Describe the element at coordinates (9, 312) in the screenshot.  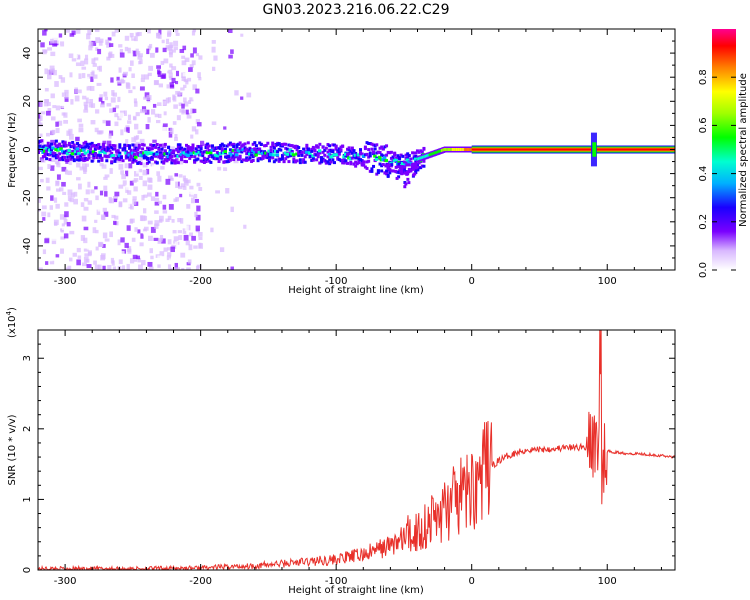
I see `scale-factor-exponent: 4` at that location.